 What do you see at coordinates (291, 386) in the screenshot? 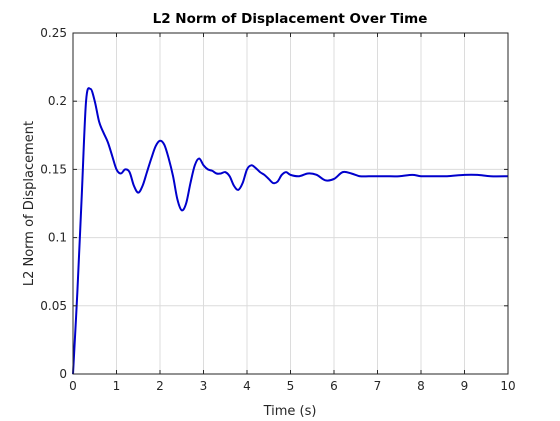
I see `x-tick-label: 5` at bounding box center [291, 386].